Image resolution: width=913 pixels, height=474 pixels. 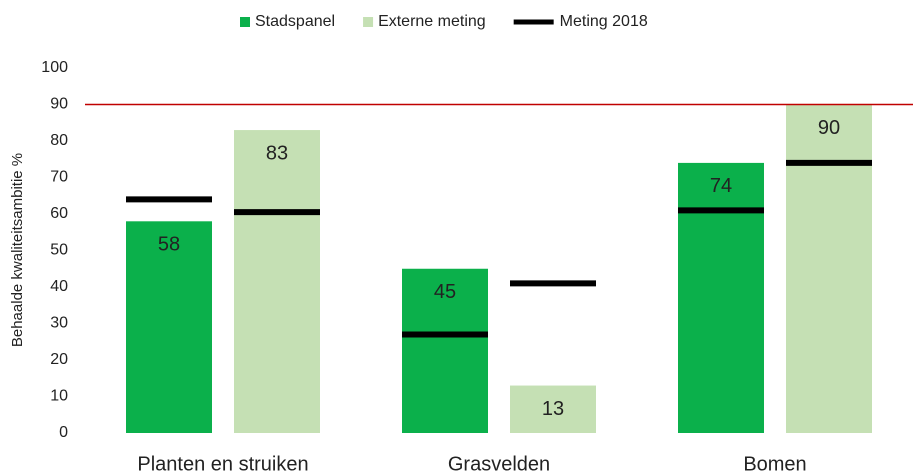 I want to click on y-axis-label: Behaalde kwaliteitsambitie %, so click(x=17, y=250).